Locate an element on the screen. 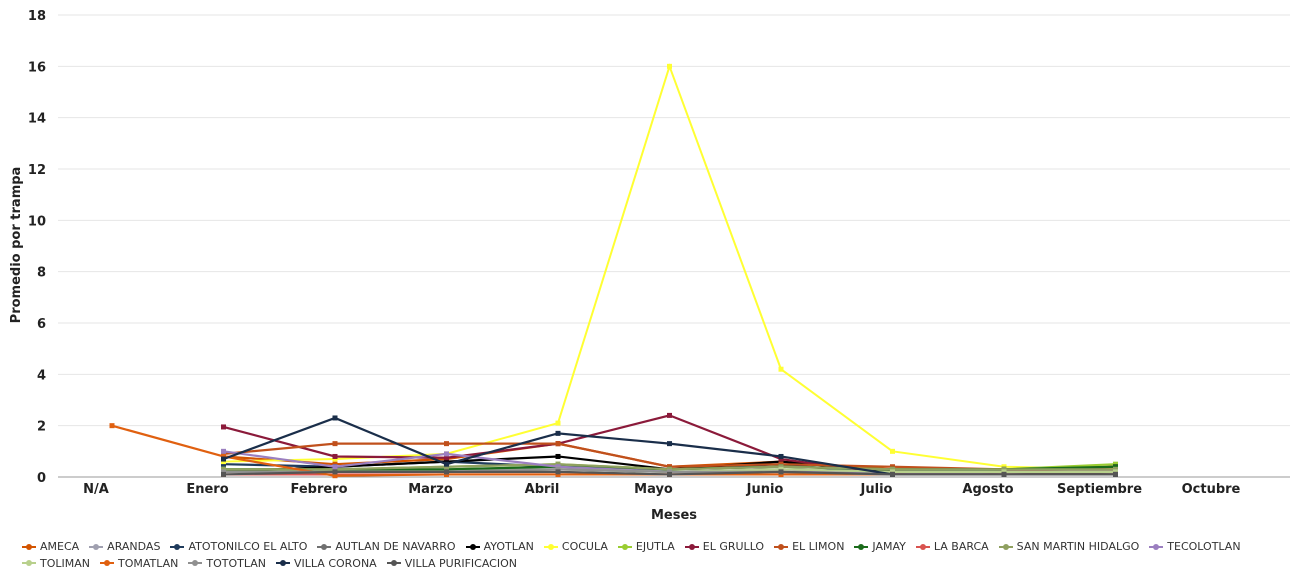  x-tick-label: Junio is located at coordinates (765, 489).